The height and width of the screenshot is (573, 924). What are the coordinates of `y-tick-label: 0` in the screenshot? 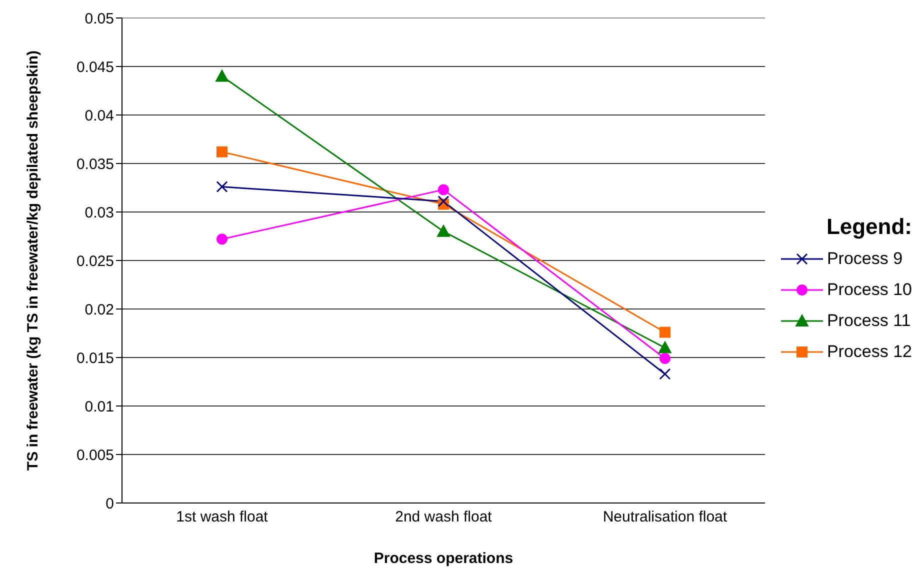 It's located at (110, 503).